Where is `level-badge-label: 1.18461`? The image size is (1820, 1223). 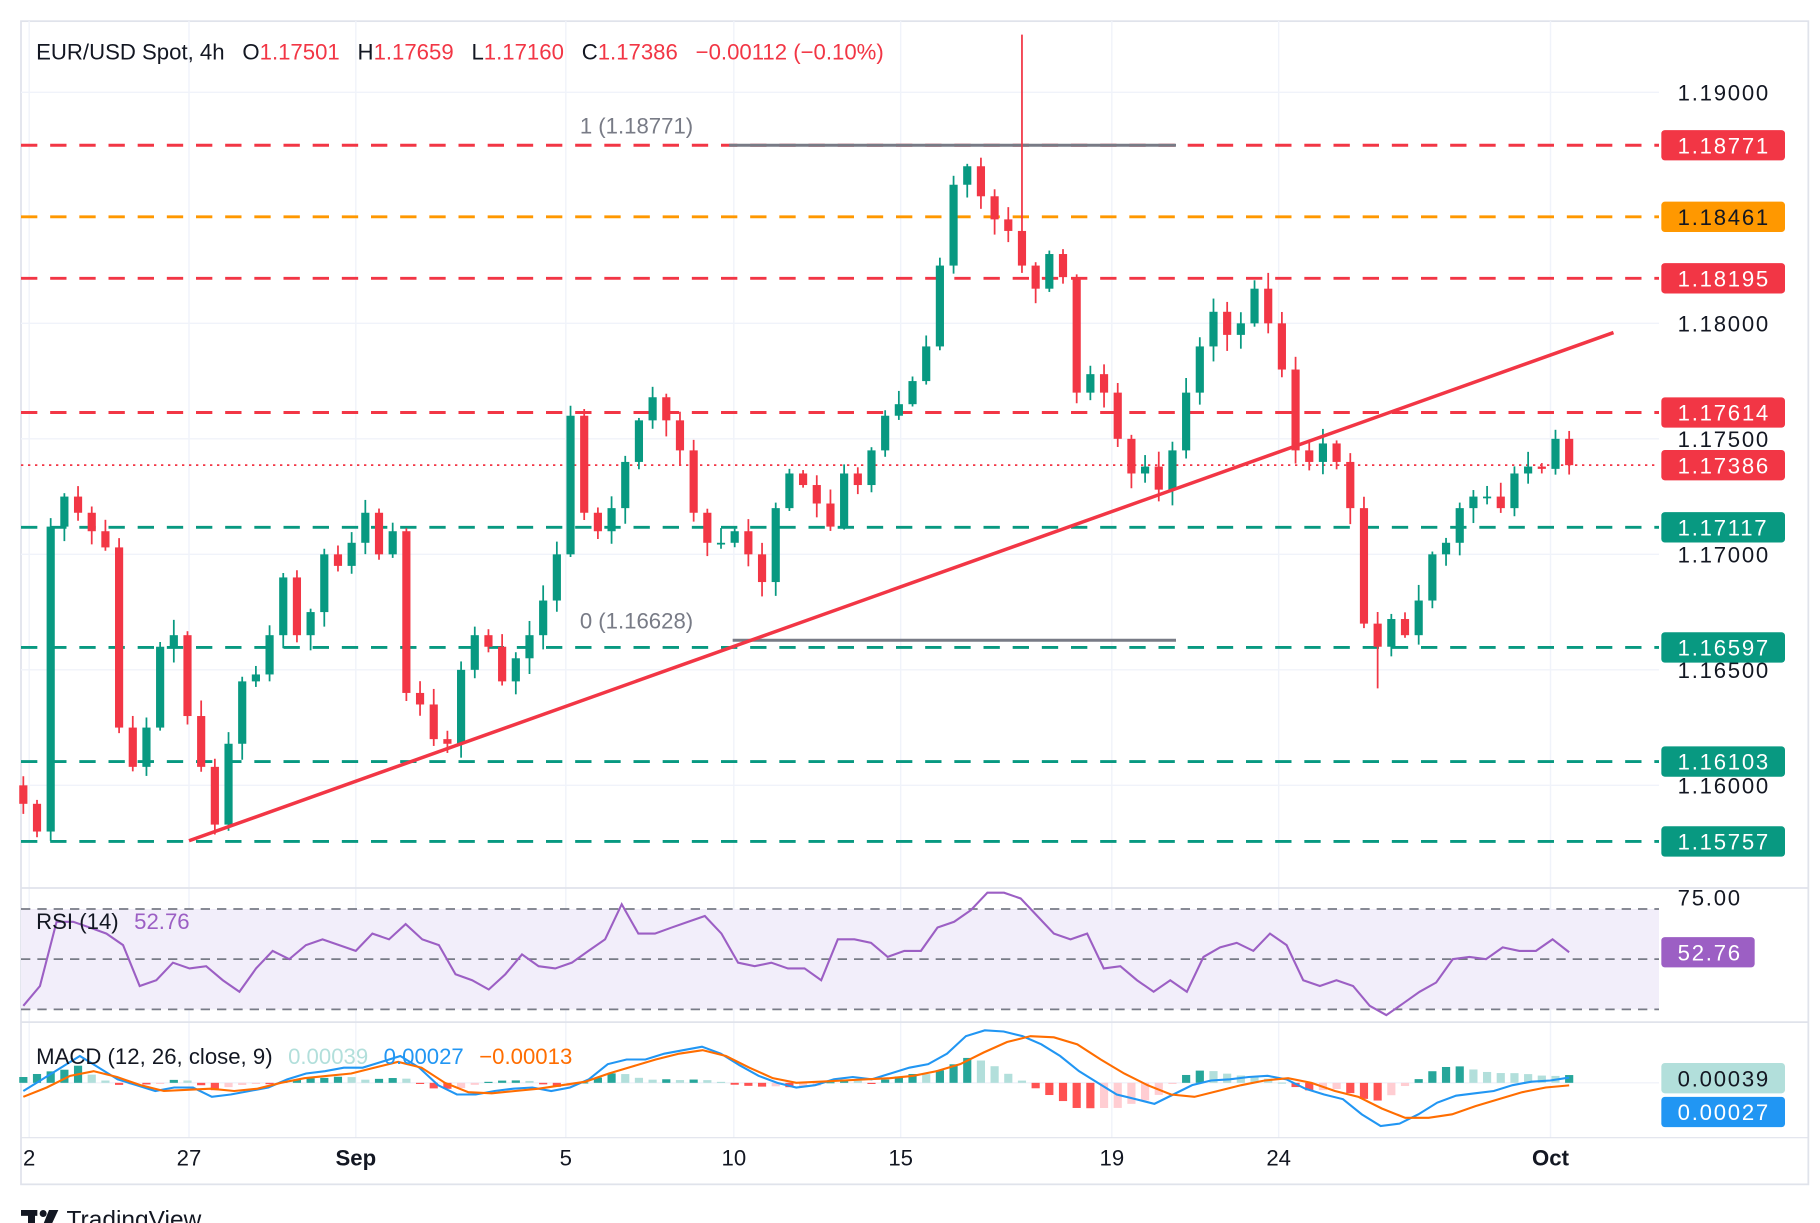
level-badge-label: 1.18461 is located at coordinates (1724, 217).